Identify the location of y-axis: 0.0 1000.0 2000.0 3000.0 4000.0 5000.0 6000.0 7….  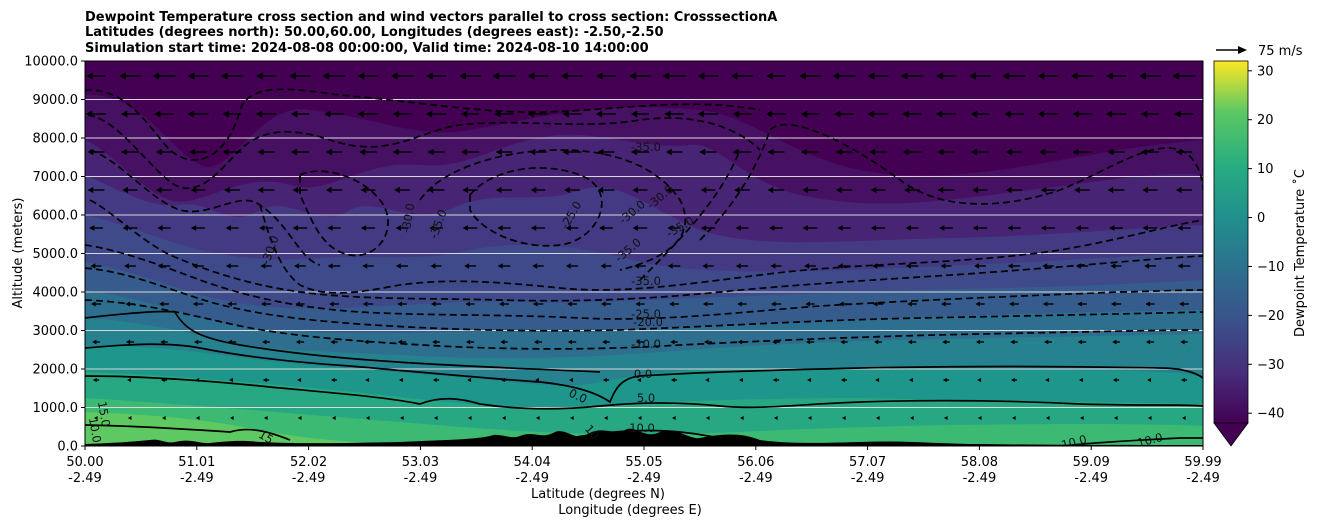
(54, 255).